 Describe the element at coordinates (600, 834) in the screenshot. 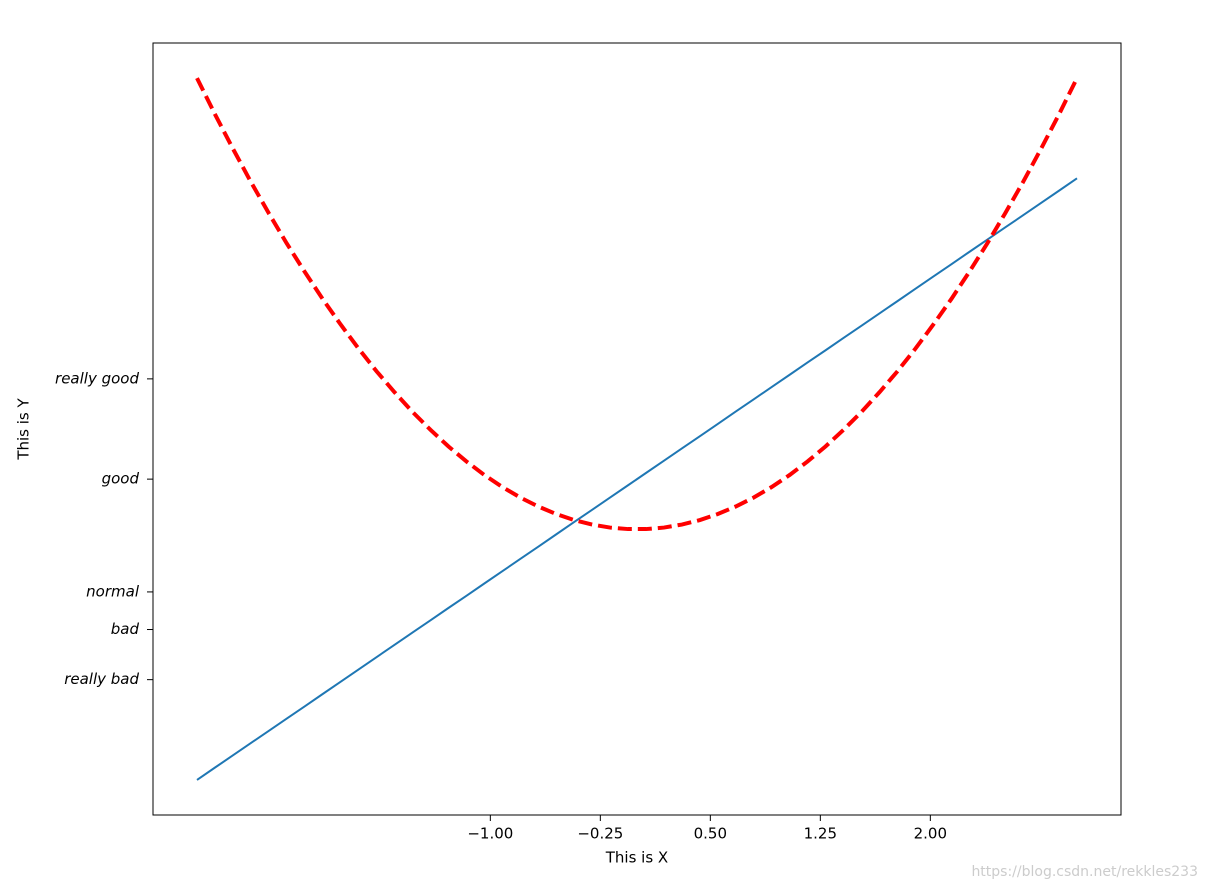

I see `x-tick-label: −0.25` at that location.